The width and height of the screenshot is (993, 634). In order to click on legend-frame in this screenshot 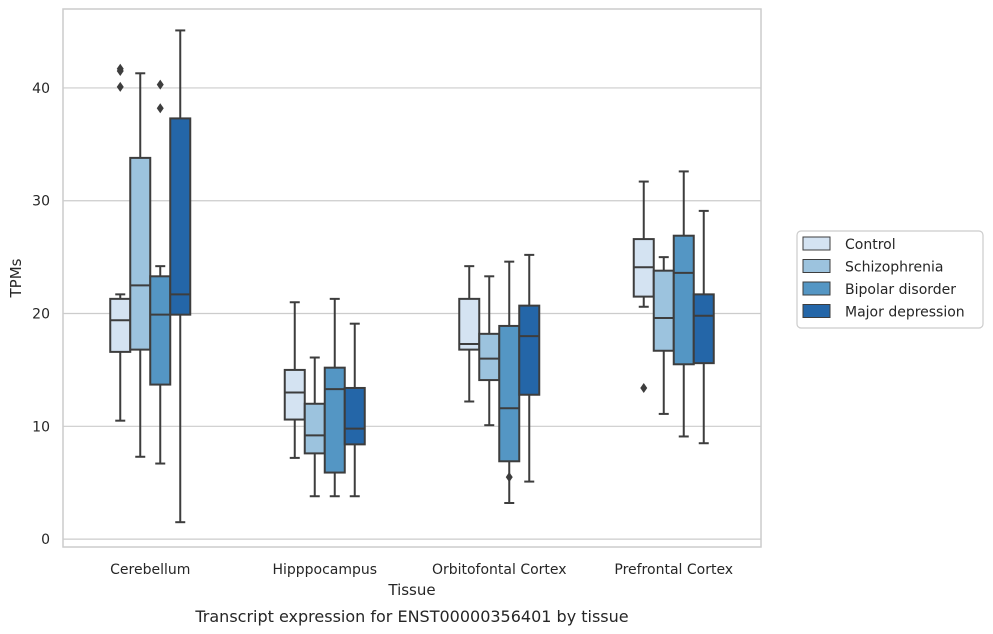, I will do `click(890, 279)`.